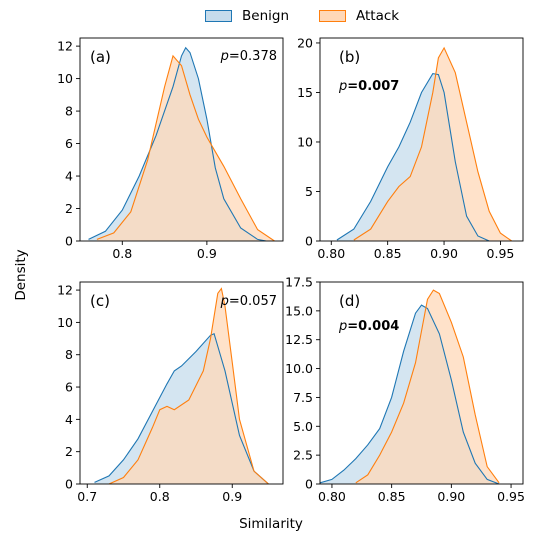 The height and width of the screenshot is (538, 542). I want to click on legend: Benign Attack, so click(271, 17).